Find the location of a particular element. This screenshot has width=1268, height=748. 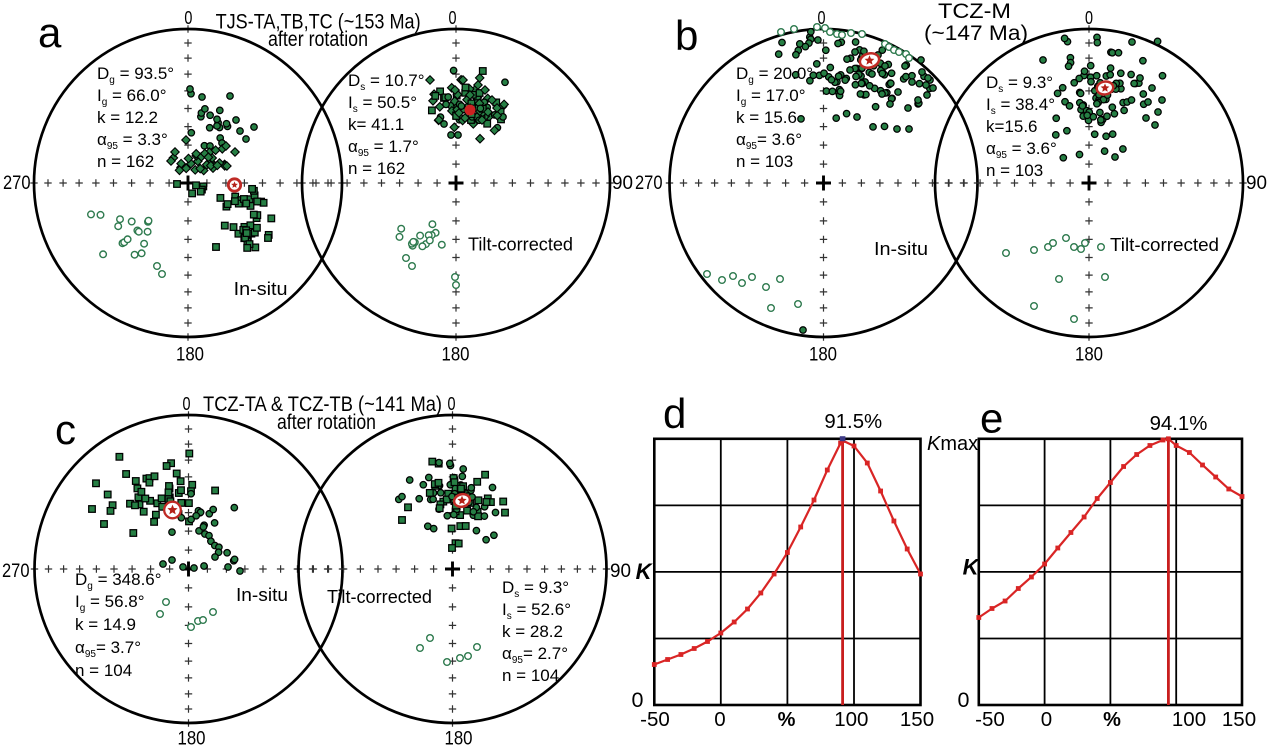

svg-text: TCZ-M is located at coordinates (974, 11).